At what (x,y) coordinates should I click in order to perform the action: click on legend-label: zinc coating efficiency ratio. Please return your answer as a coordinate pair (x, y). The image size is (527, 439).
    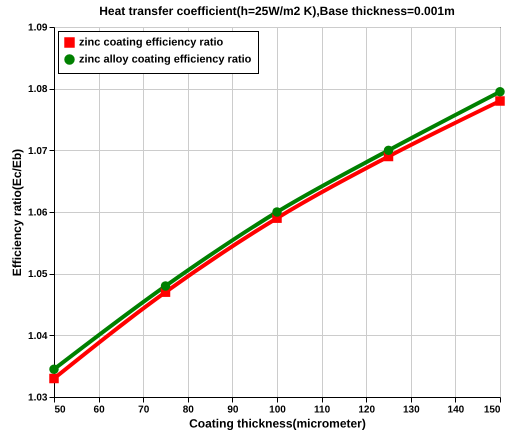
    Looking at the image, I should click on (151, 42).